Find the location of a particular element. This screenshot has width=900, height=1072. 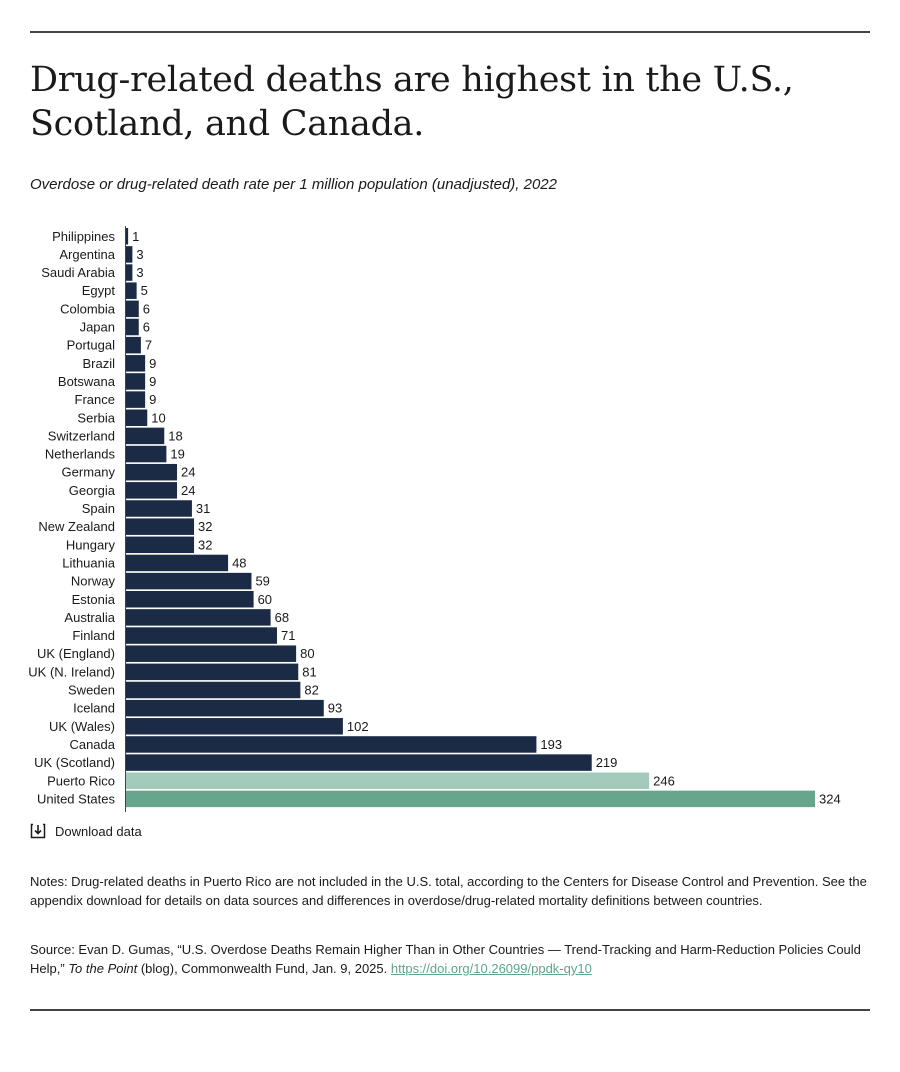

category-label-canada: Canada is located at coordinates (92, 744).